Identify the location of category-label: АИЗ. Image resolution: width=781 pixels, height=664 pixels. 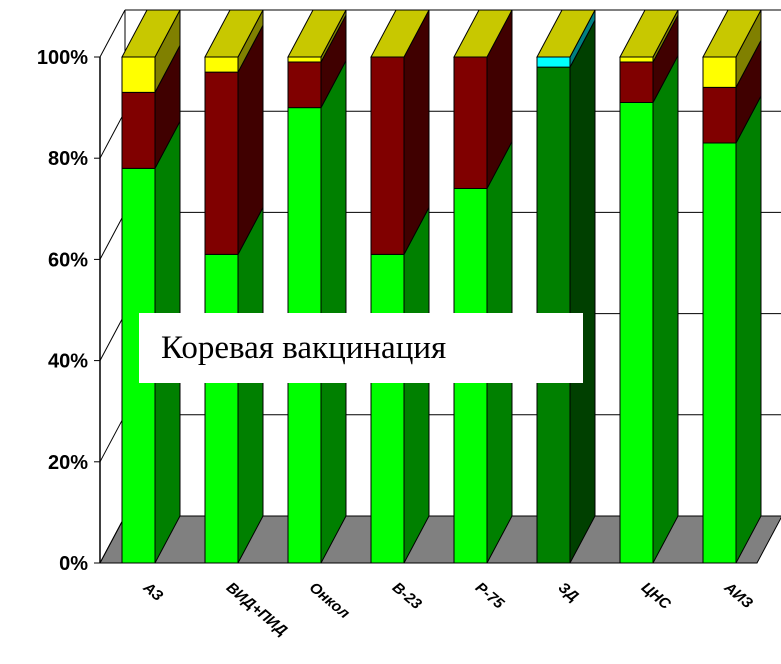
(738, 595).